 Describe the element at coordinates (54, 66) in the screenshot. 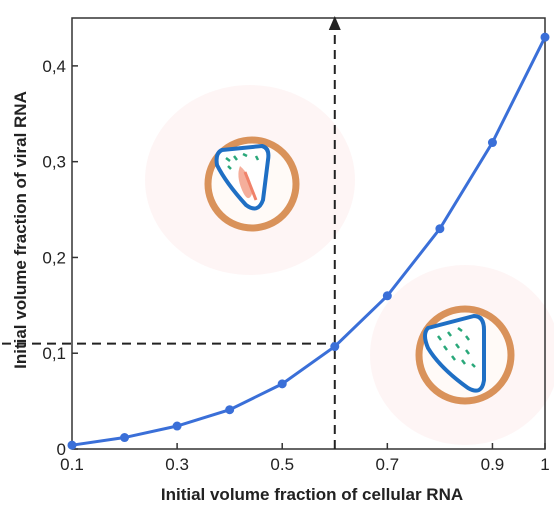

I see `y-tick-label: 0,4` at that location.